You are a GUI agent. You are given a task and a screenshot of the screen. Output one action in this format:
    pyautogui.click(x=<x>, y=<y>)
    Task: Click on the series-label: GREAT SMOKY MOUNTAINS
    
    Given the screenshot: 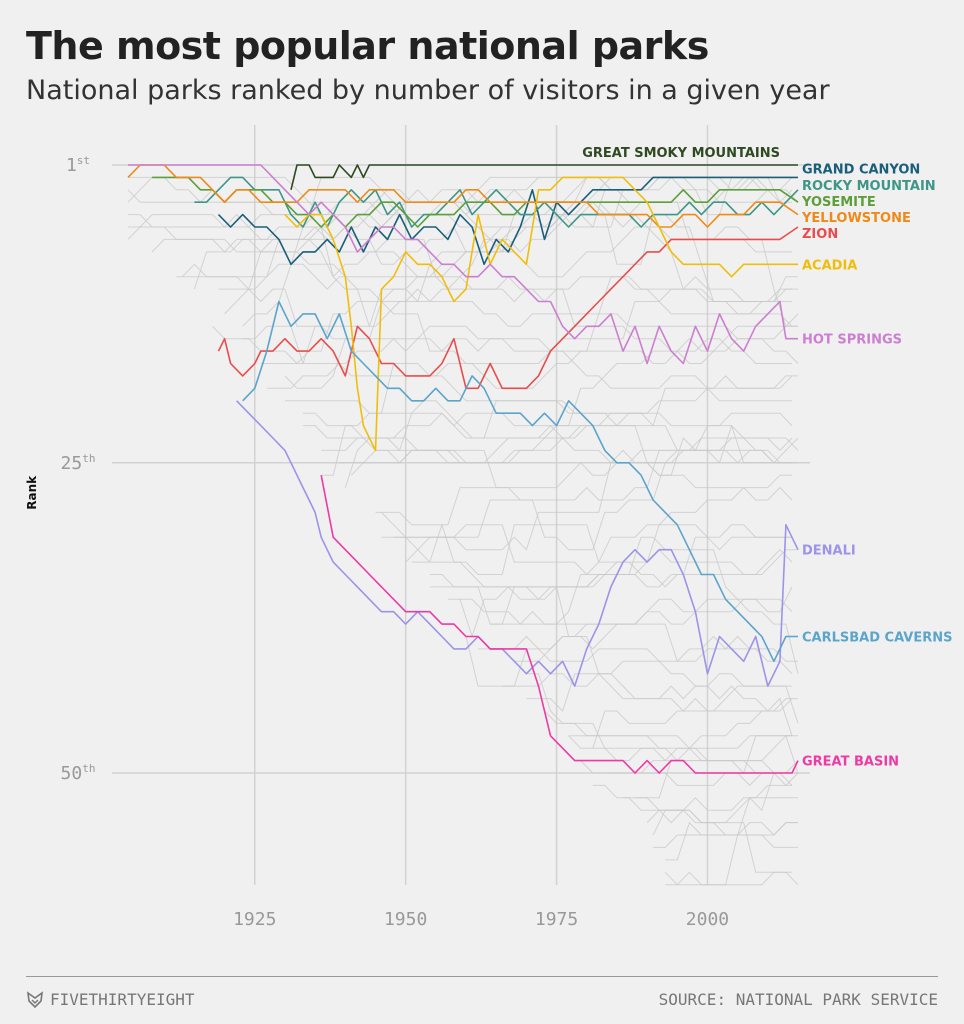 What is the action you would take?
    pyautogui.click(x=681, y=153)
    